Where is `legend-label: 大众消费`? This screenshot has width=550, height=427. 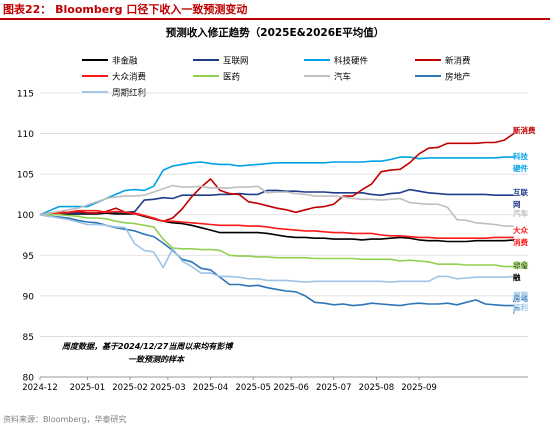
legend-label: 大众消费 is located at coordinates (129, 77).